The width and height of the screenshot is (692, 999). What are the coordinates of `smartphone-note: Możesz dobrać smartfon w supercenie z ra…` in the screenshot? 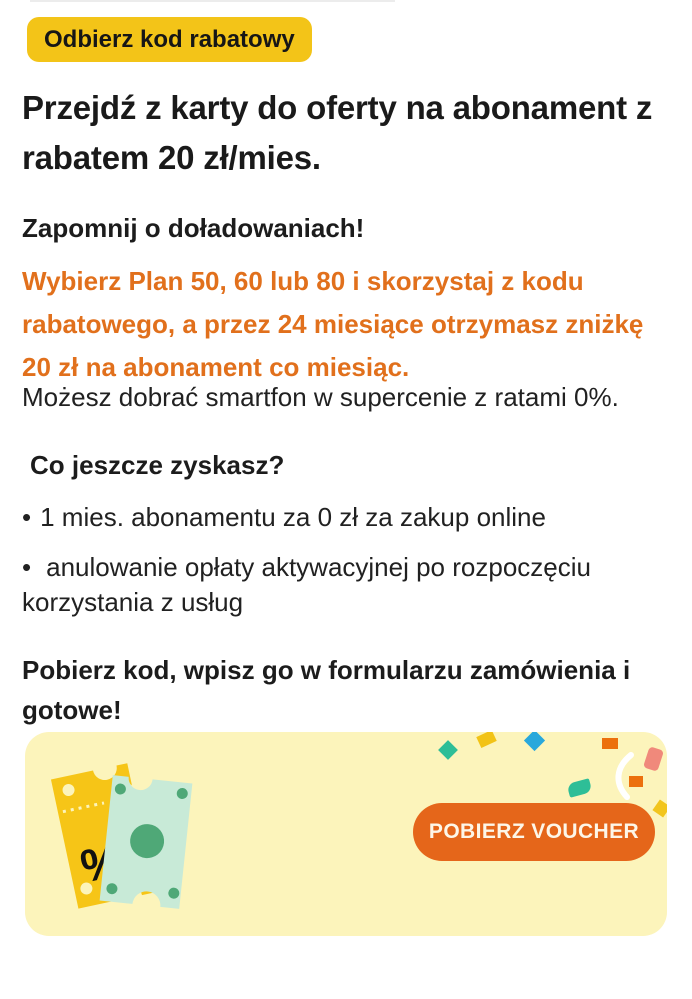 It's located at (320, 397).